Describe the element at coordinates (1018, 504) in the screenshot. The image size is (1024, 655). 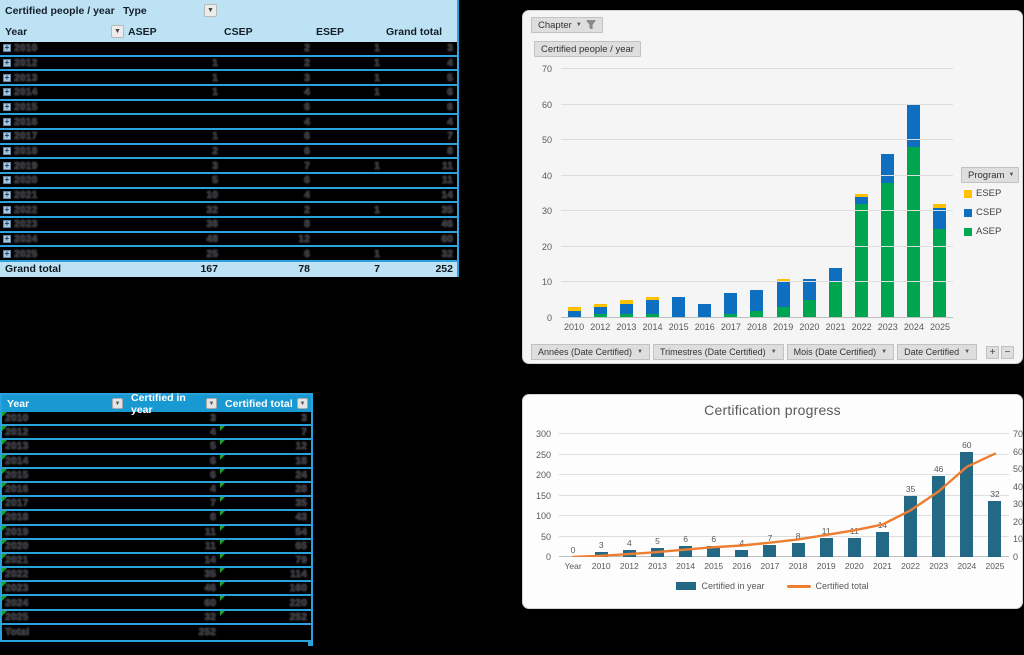
I see `right-axis-tick-label: 30` at that location.